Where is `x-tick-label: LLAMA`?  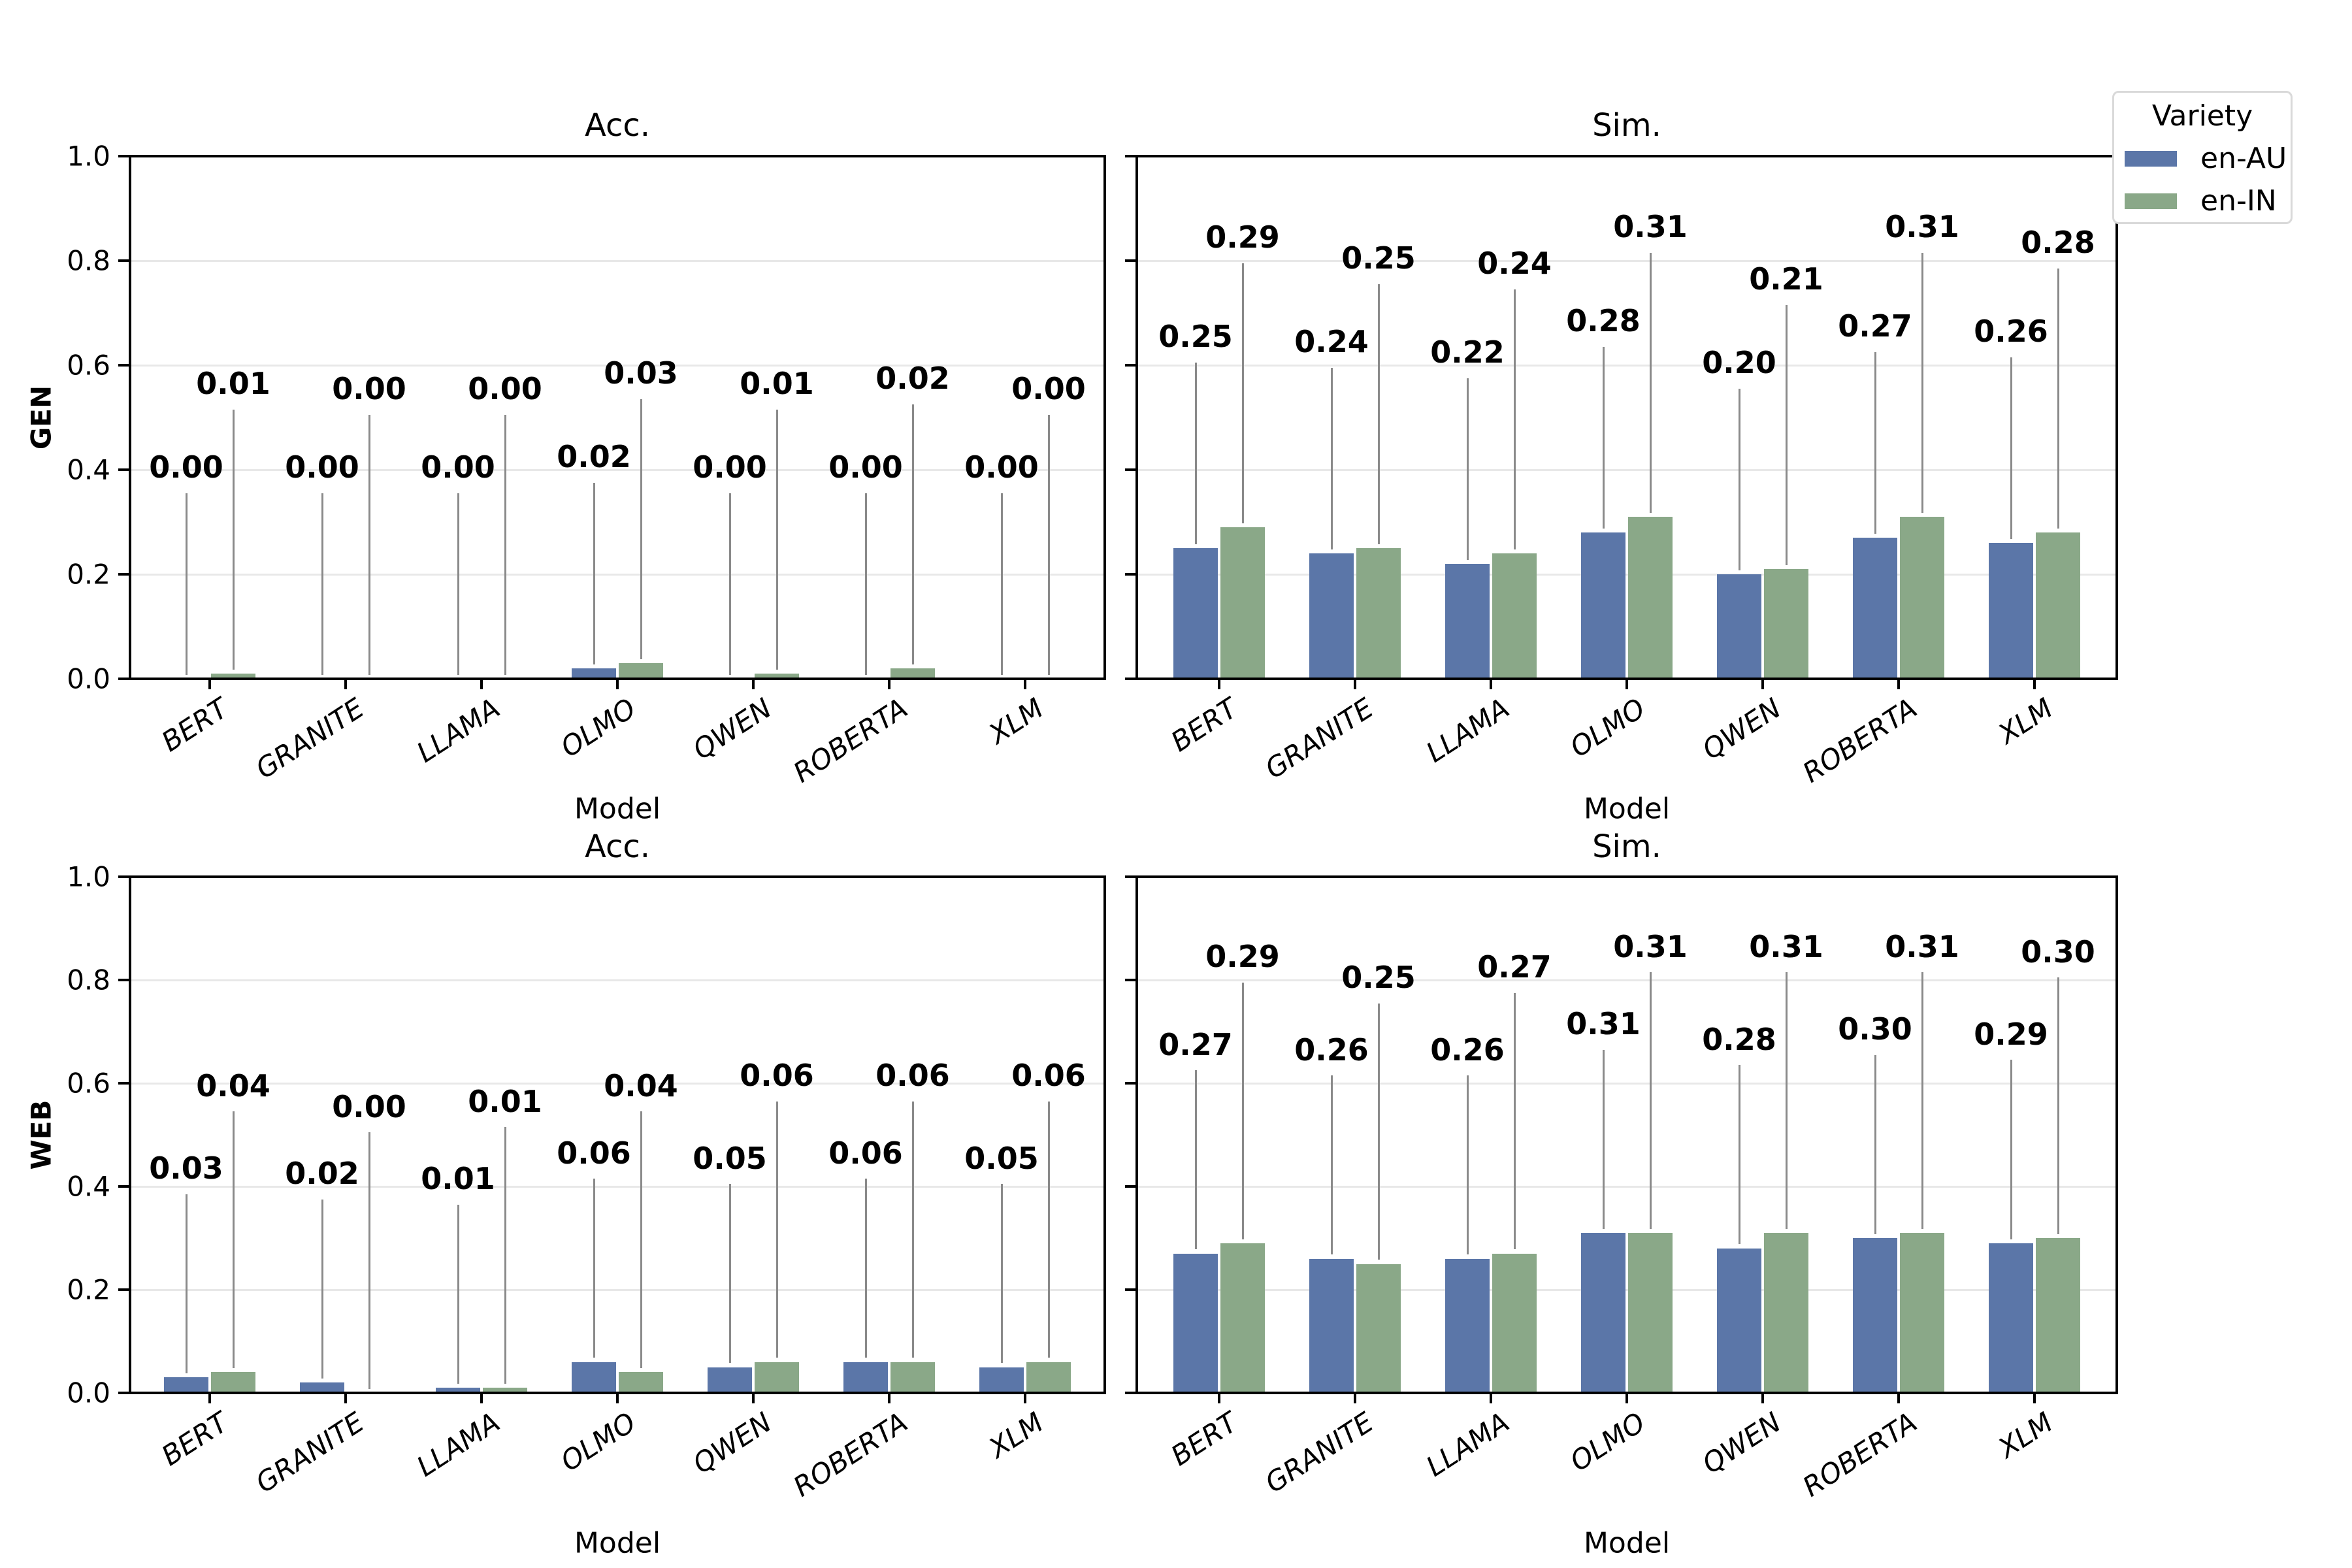 x-tick-label: LLAMA is located at coordinates (458, 1444).